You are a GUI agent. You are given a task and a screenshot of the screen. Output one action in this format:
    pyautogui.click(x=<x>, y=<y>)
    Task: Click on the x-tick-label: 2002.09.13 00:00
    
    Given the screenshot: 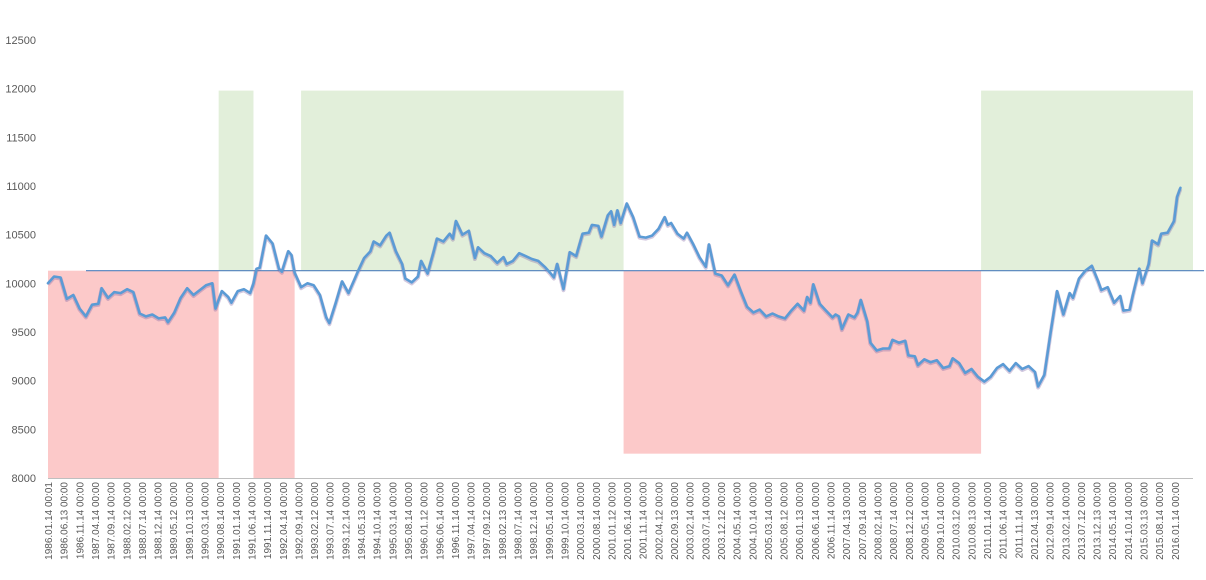 What is the action you would take?
    pyautogui.click(x=675, y=521)
    